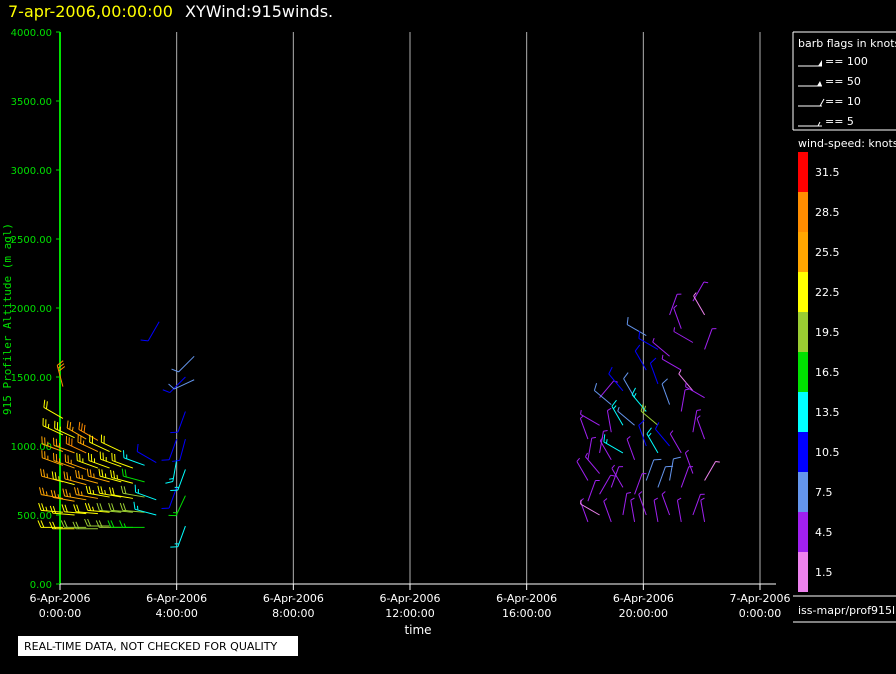  What do you see at coordinates (643, 613) in the screenshot?
I see `x-tick-time: 20:00:00` at bounding box center [643, 613].